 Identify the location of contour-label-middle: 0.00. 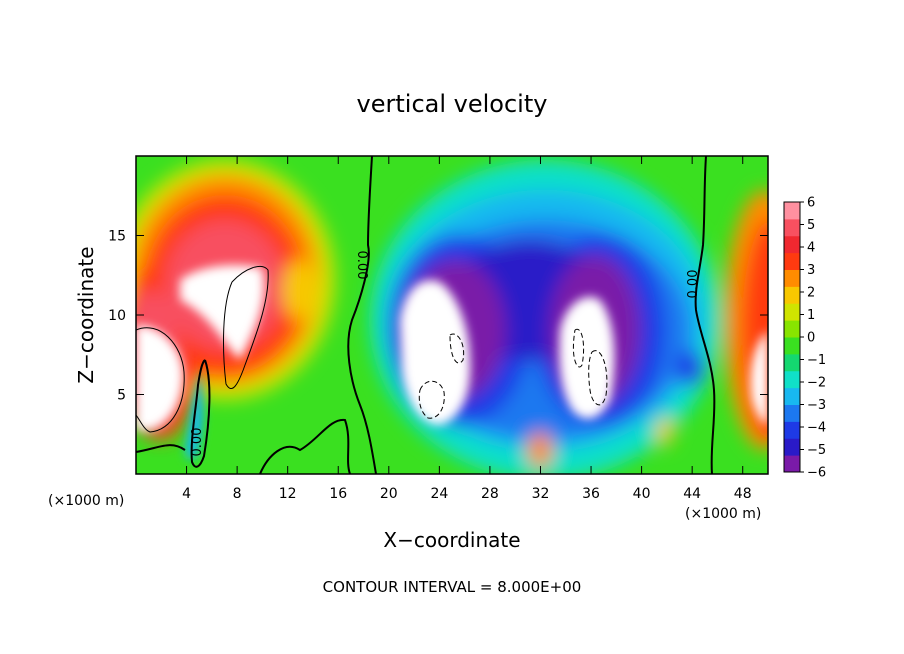
(361, 265).